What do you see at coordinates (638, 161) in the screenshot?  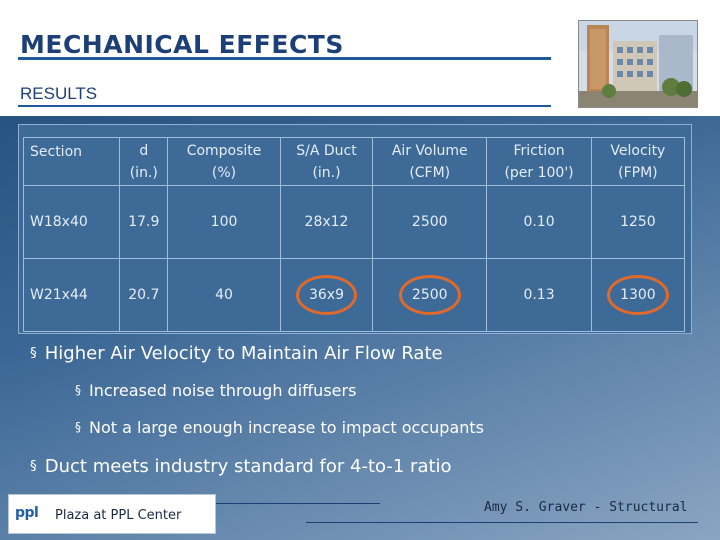 I see `header-velocity: Velocity (FPM)` at bounding box center [638, 161].